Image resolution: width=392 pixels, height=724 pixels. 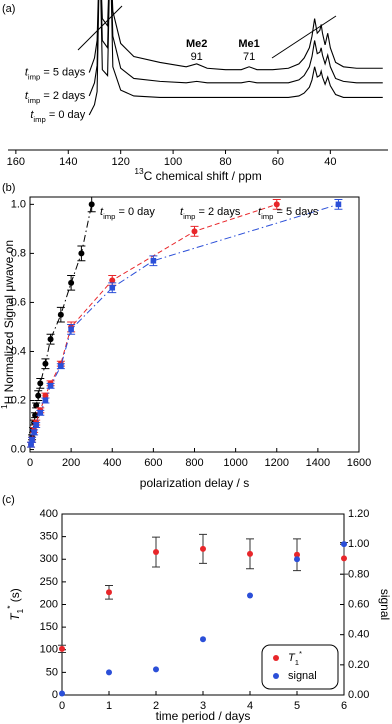 I want to click on y-tick-label: 0.6, so click(x=18, y=302).